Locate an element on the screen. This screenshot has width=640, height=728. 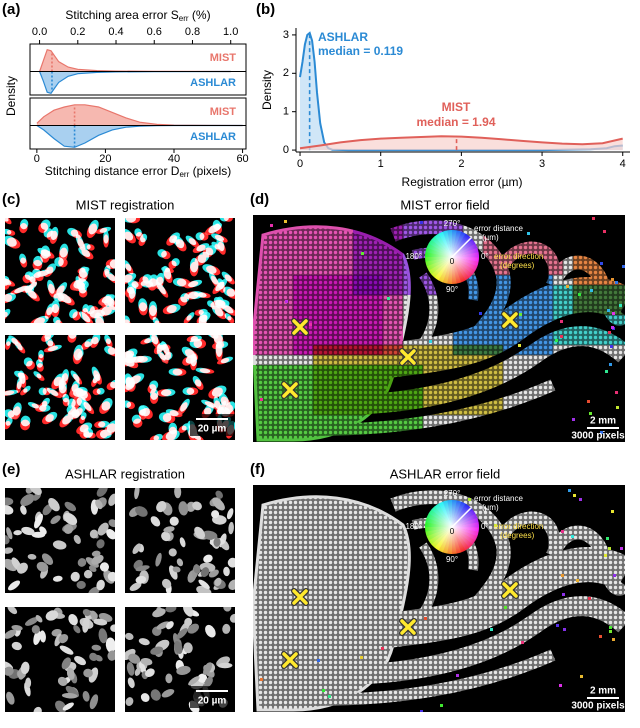
error-patch is located at coordinates (523, 250).